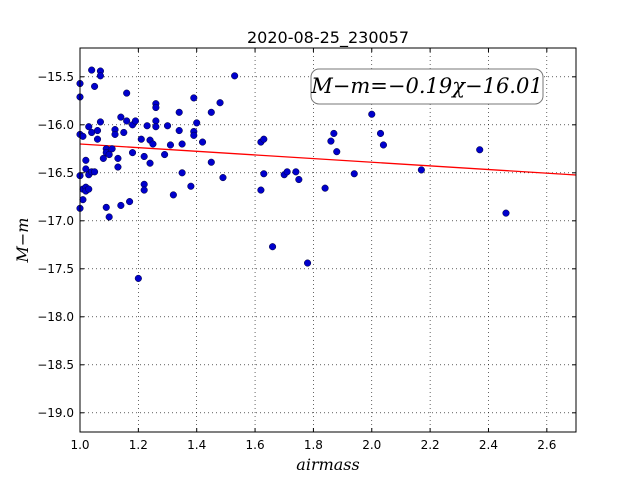  Describe the element at coordinates (313, 445) in the screenshot. I see `x-tick-label: 1.8` at that location.